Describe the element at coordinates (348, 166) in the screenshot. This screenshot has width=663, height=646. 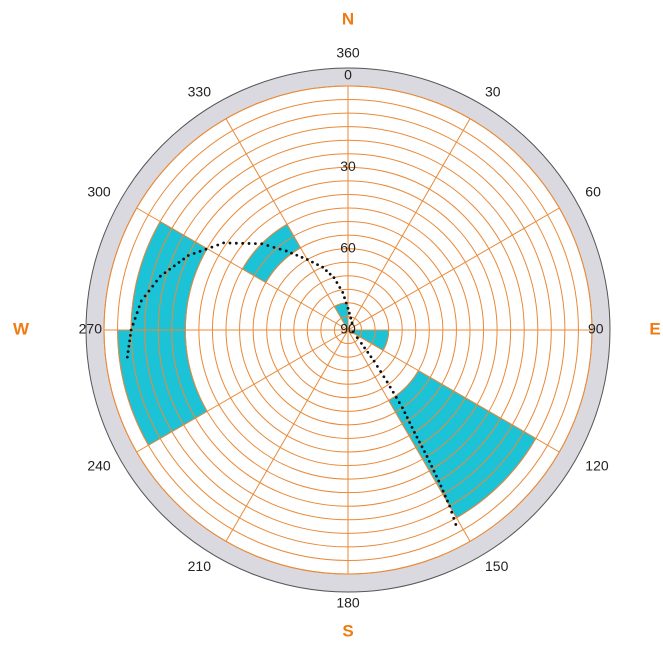
I see `radial-label-30: 30` at that location.